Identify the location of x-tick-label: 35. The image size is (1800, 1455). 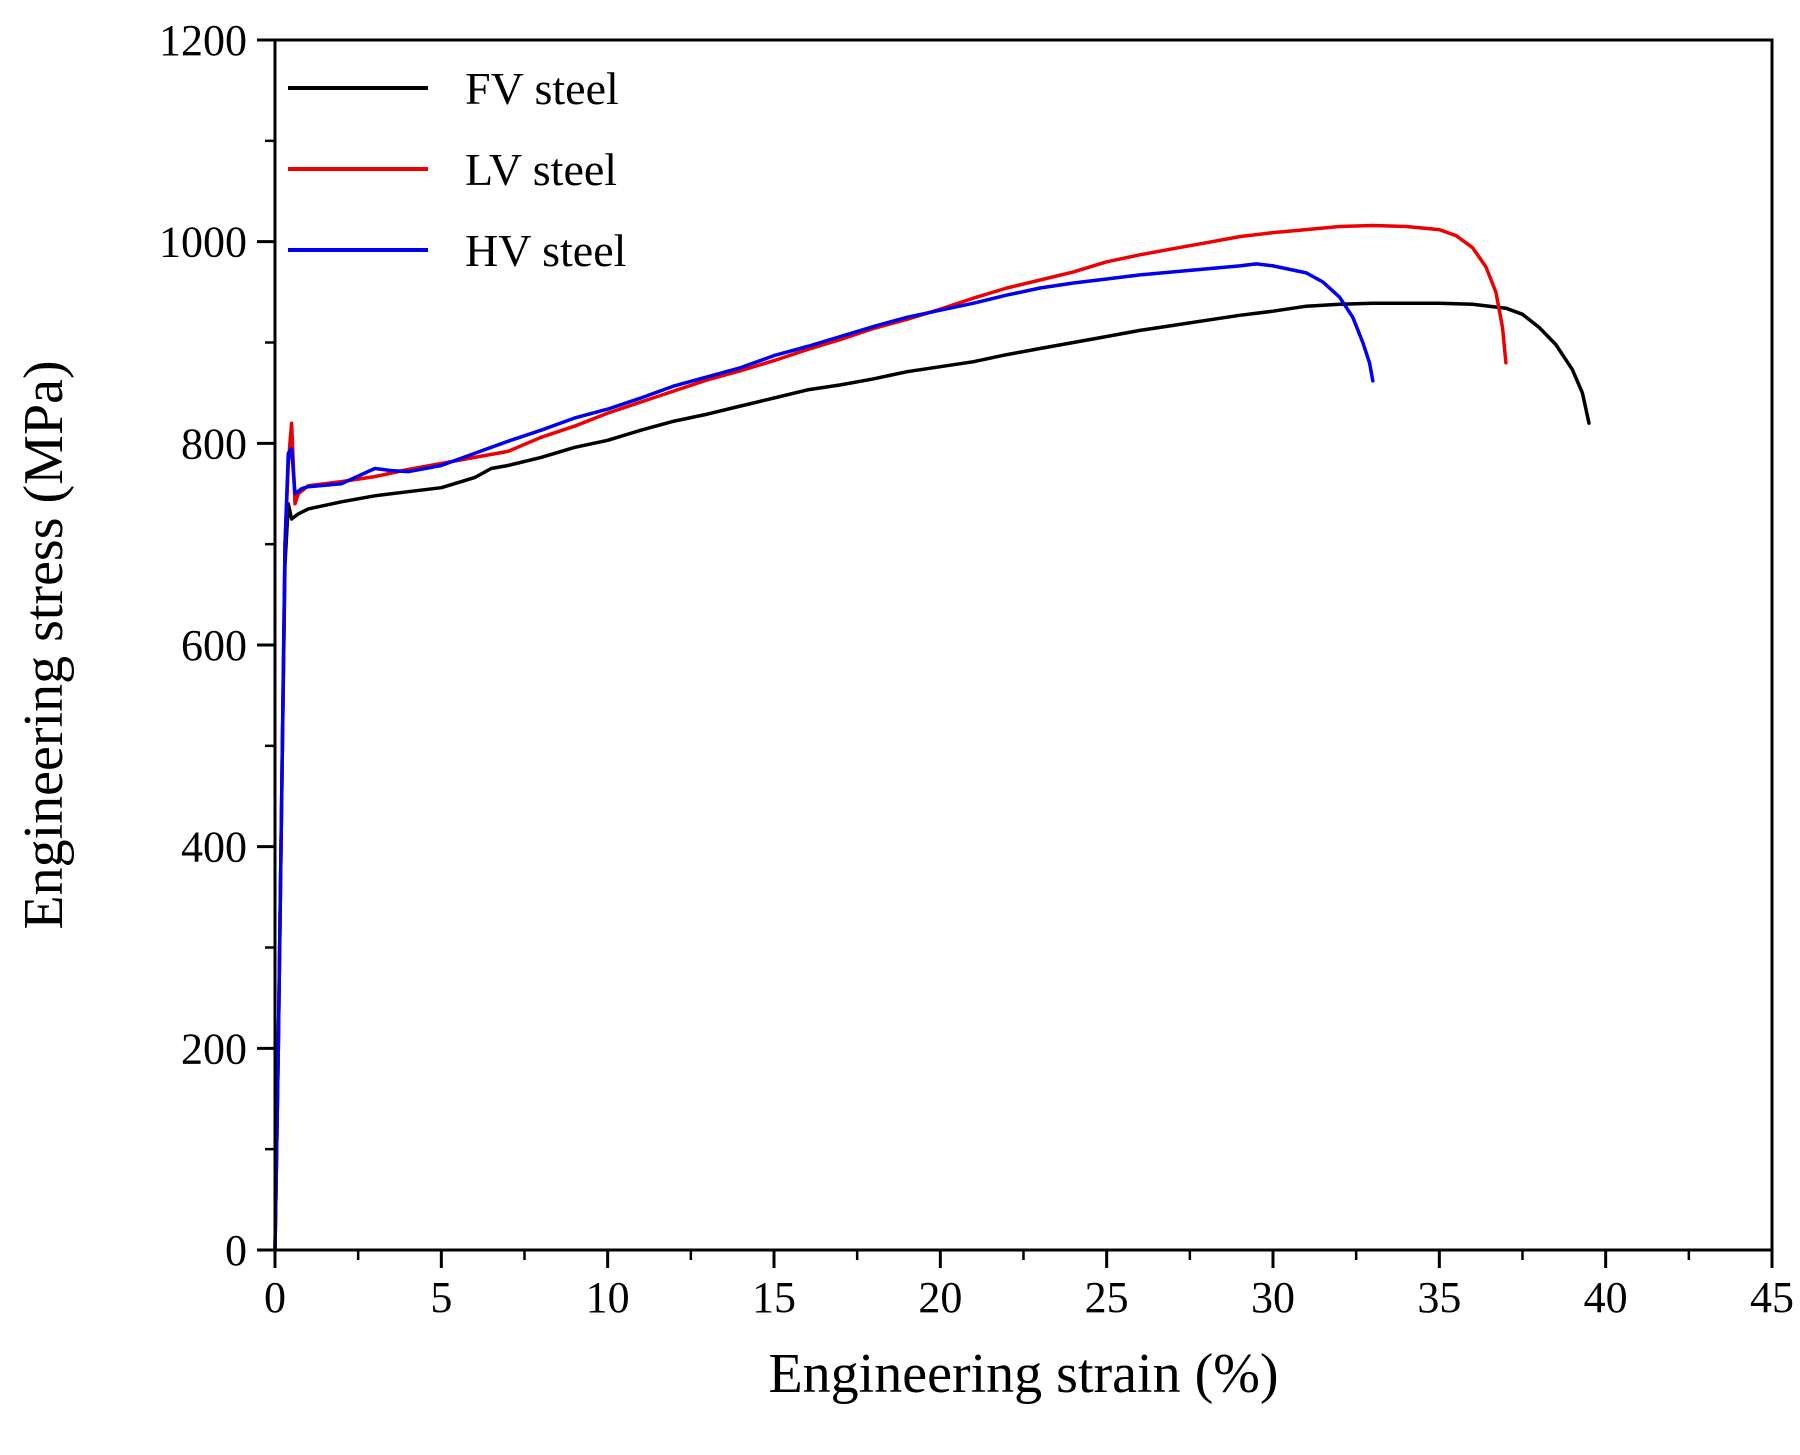
(1439, 1297).